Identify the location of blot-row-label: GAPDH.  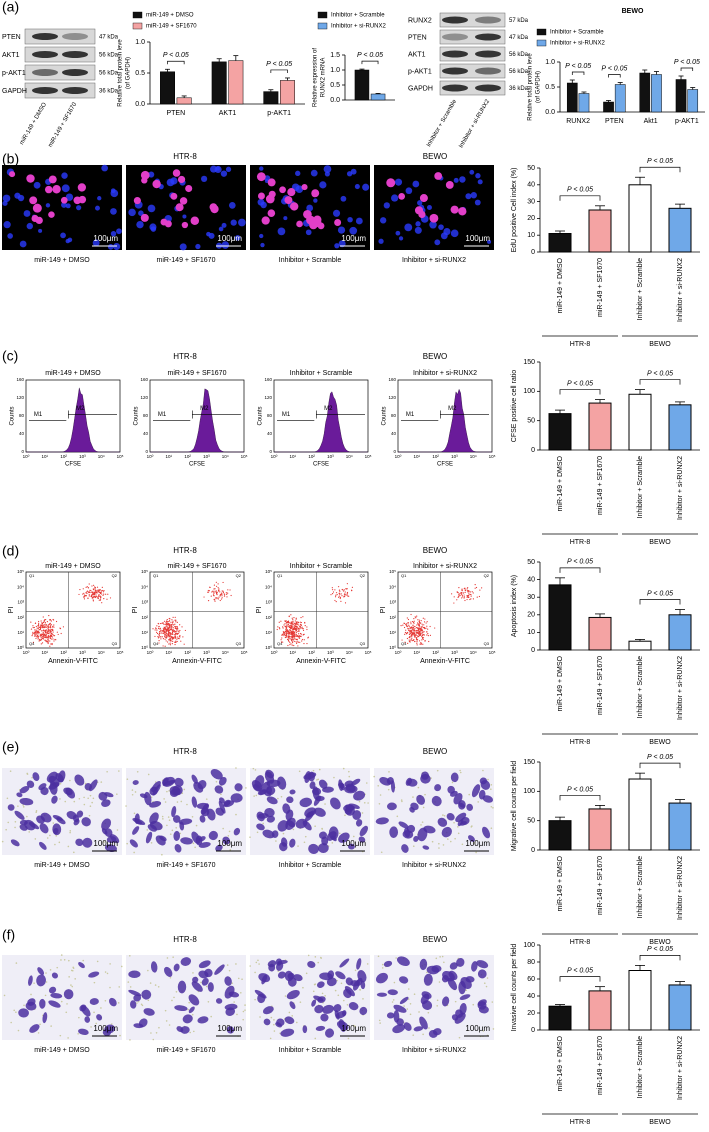
(420, 88).